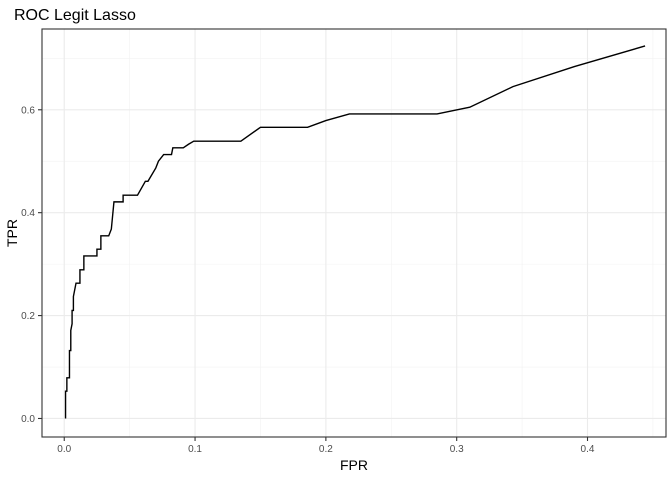 This screenshot has height=480, width=672. Describe the element at coordinates (28, 316) in the screenshot. I see `y-tick-label: 0.2` at that location.